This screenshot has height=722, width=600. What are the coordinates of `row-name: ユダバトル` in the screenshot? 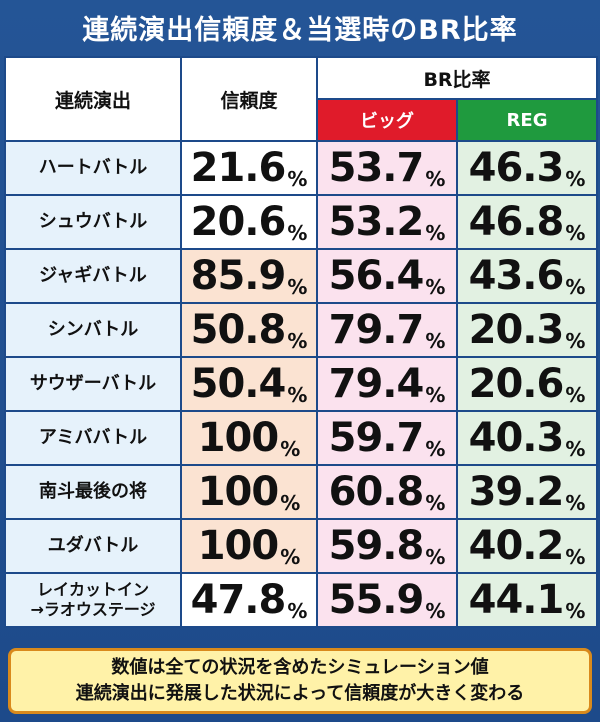 It's located at (93, 546).